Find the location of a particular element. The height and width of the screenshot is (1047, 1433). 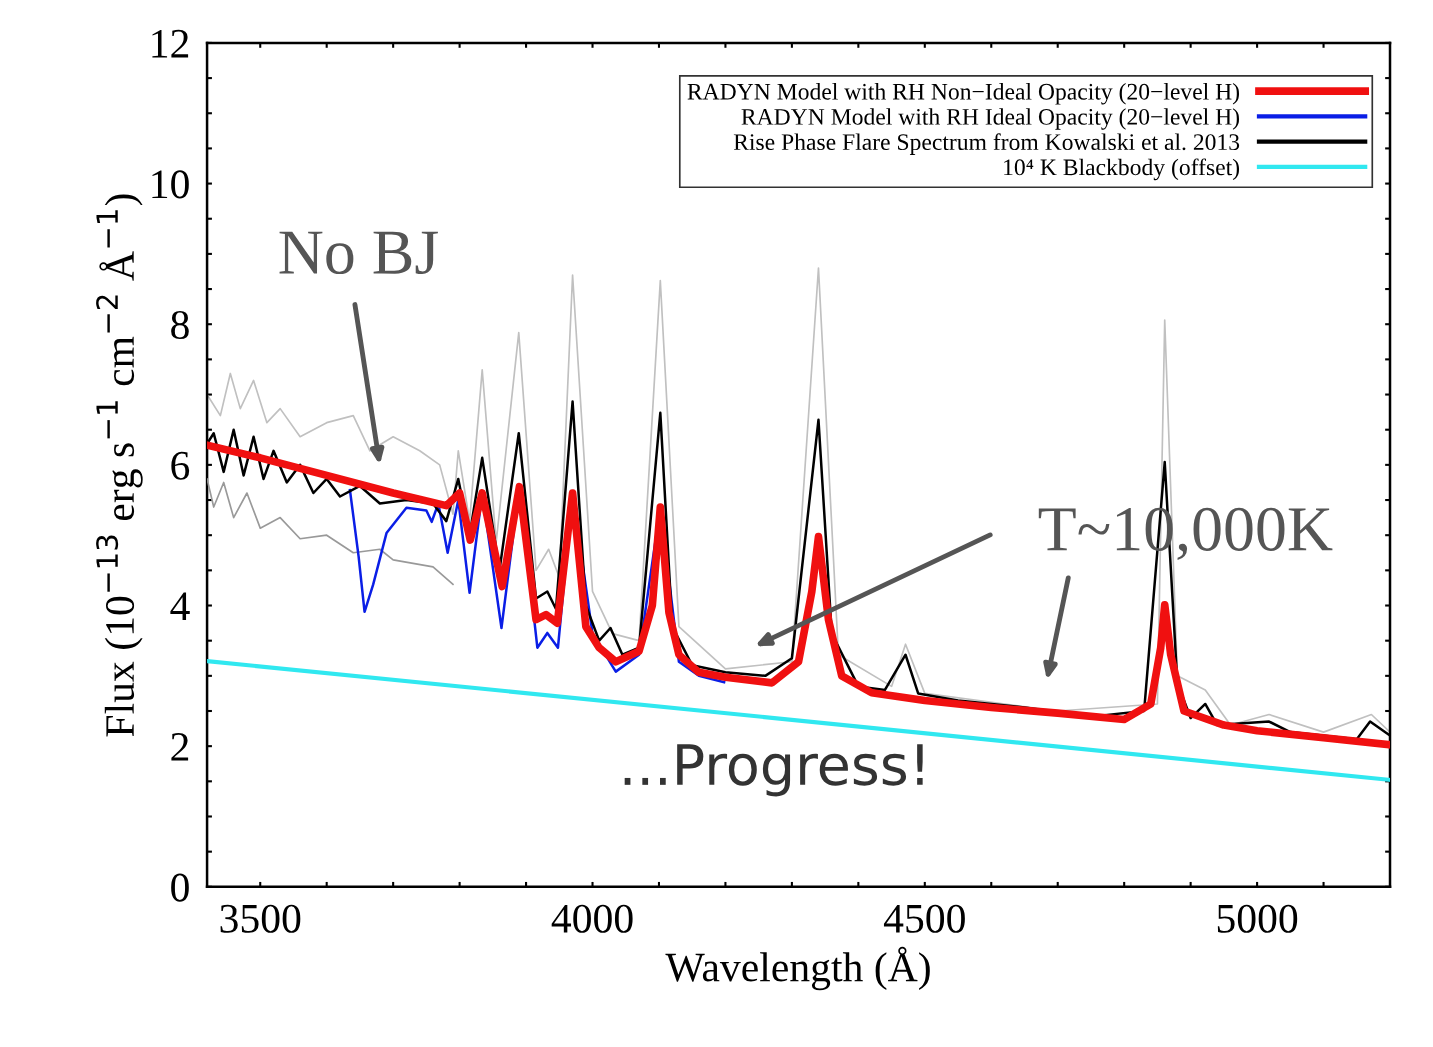

y-tick-label: 12 is located at coordinates (170, 43).